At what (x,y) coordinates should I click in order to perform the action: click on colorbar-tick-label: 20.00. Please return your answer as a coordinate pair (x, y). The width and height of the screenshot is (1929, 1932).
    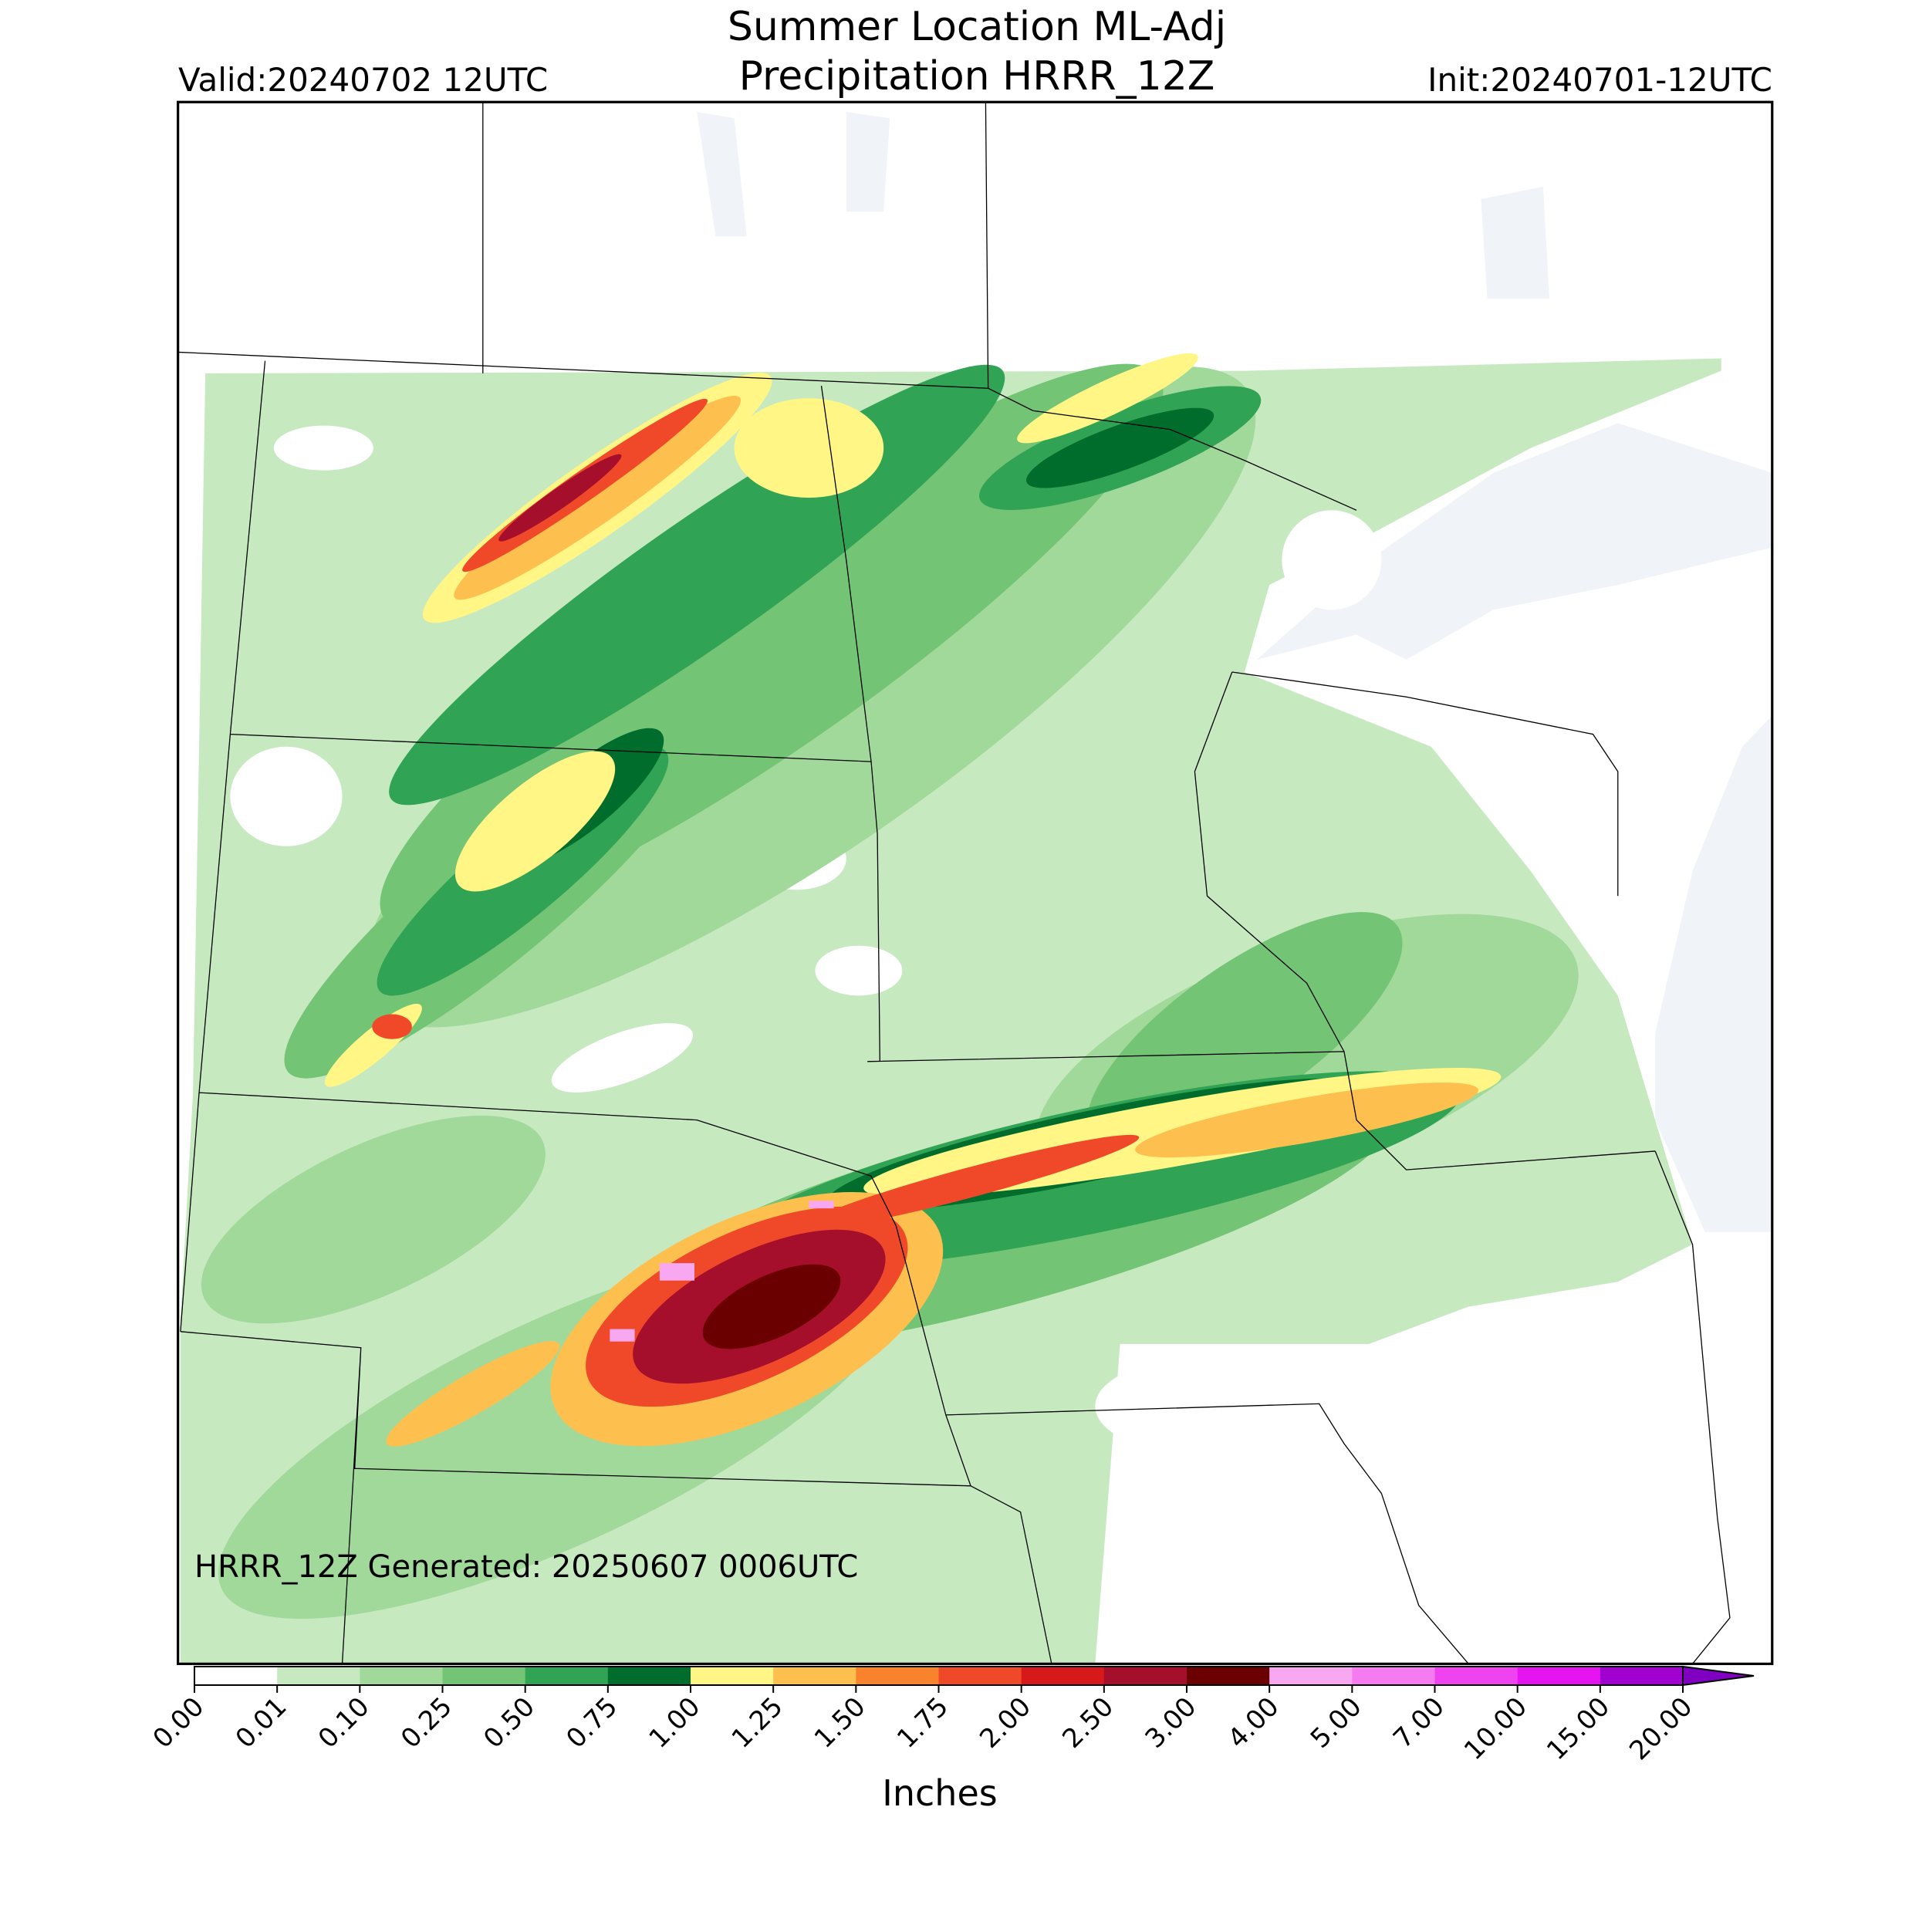
    Looking at the image, I should click on (1660, 1728).